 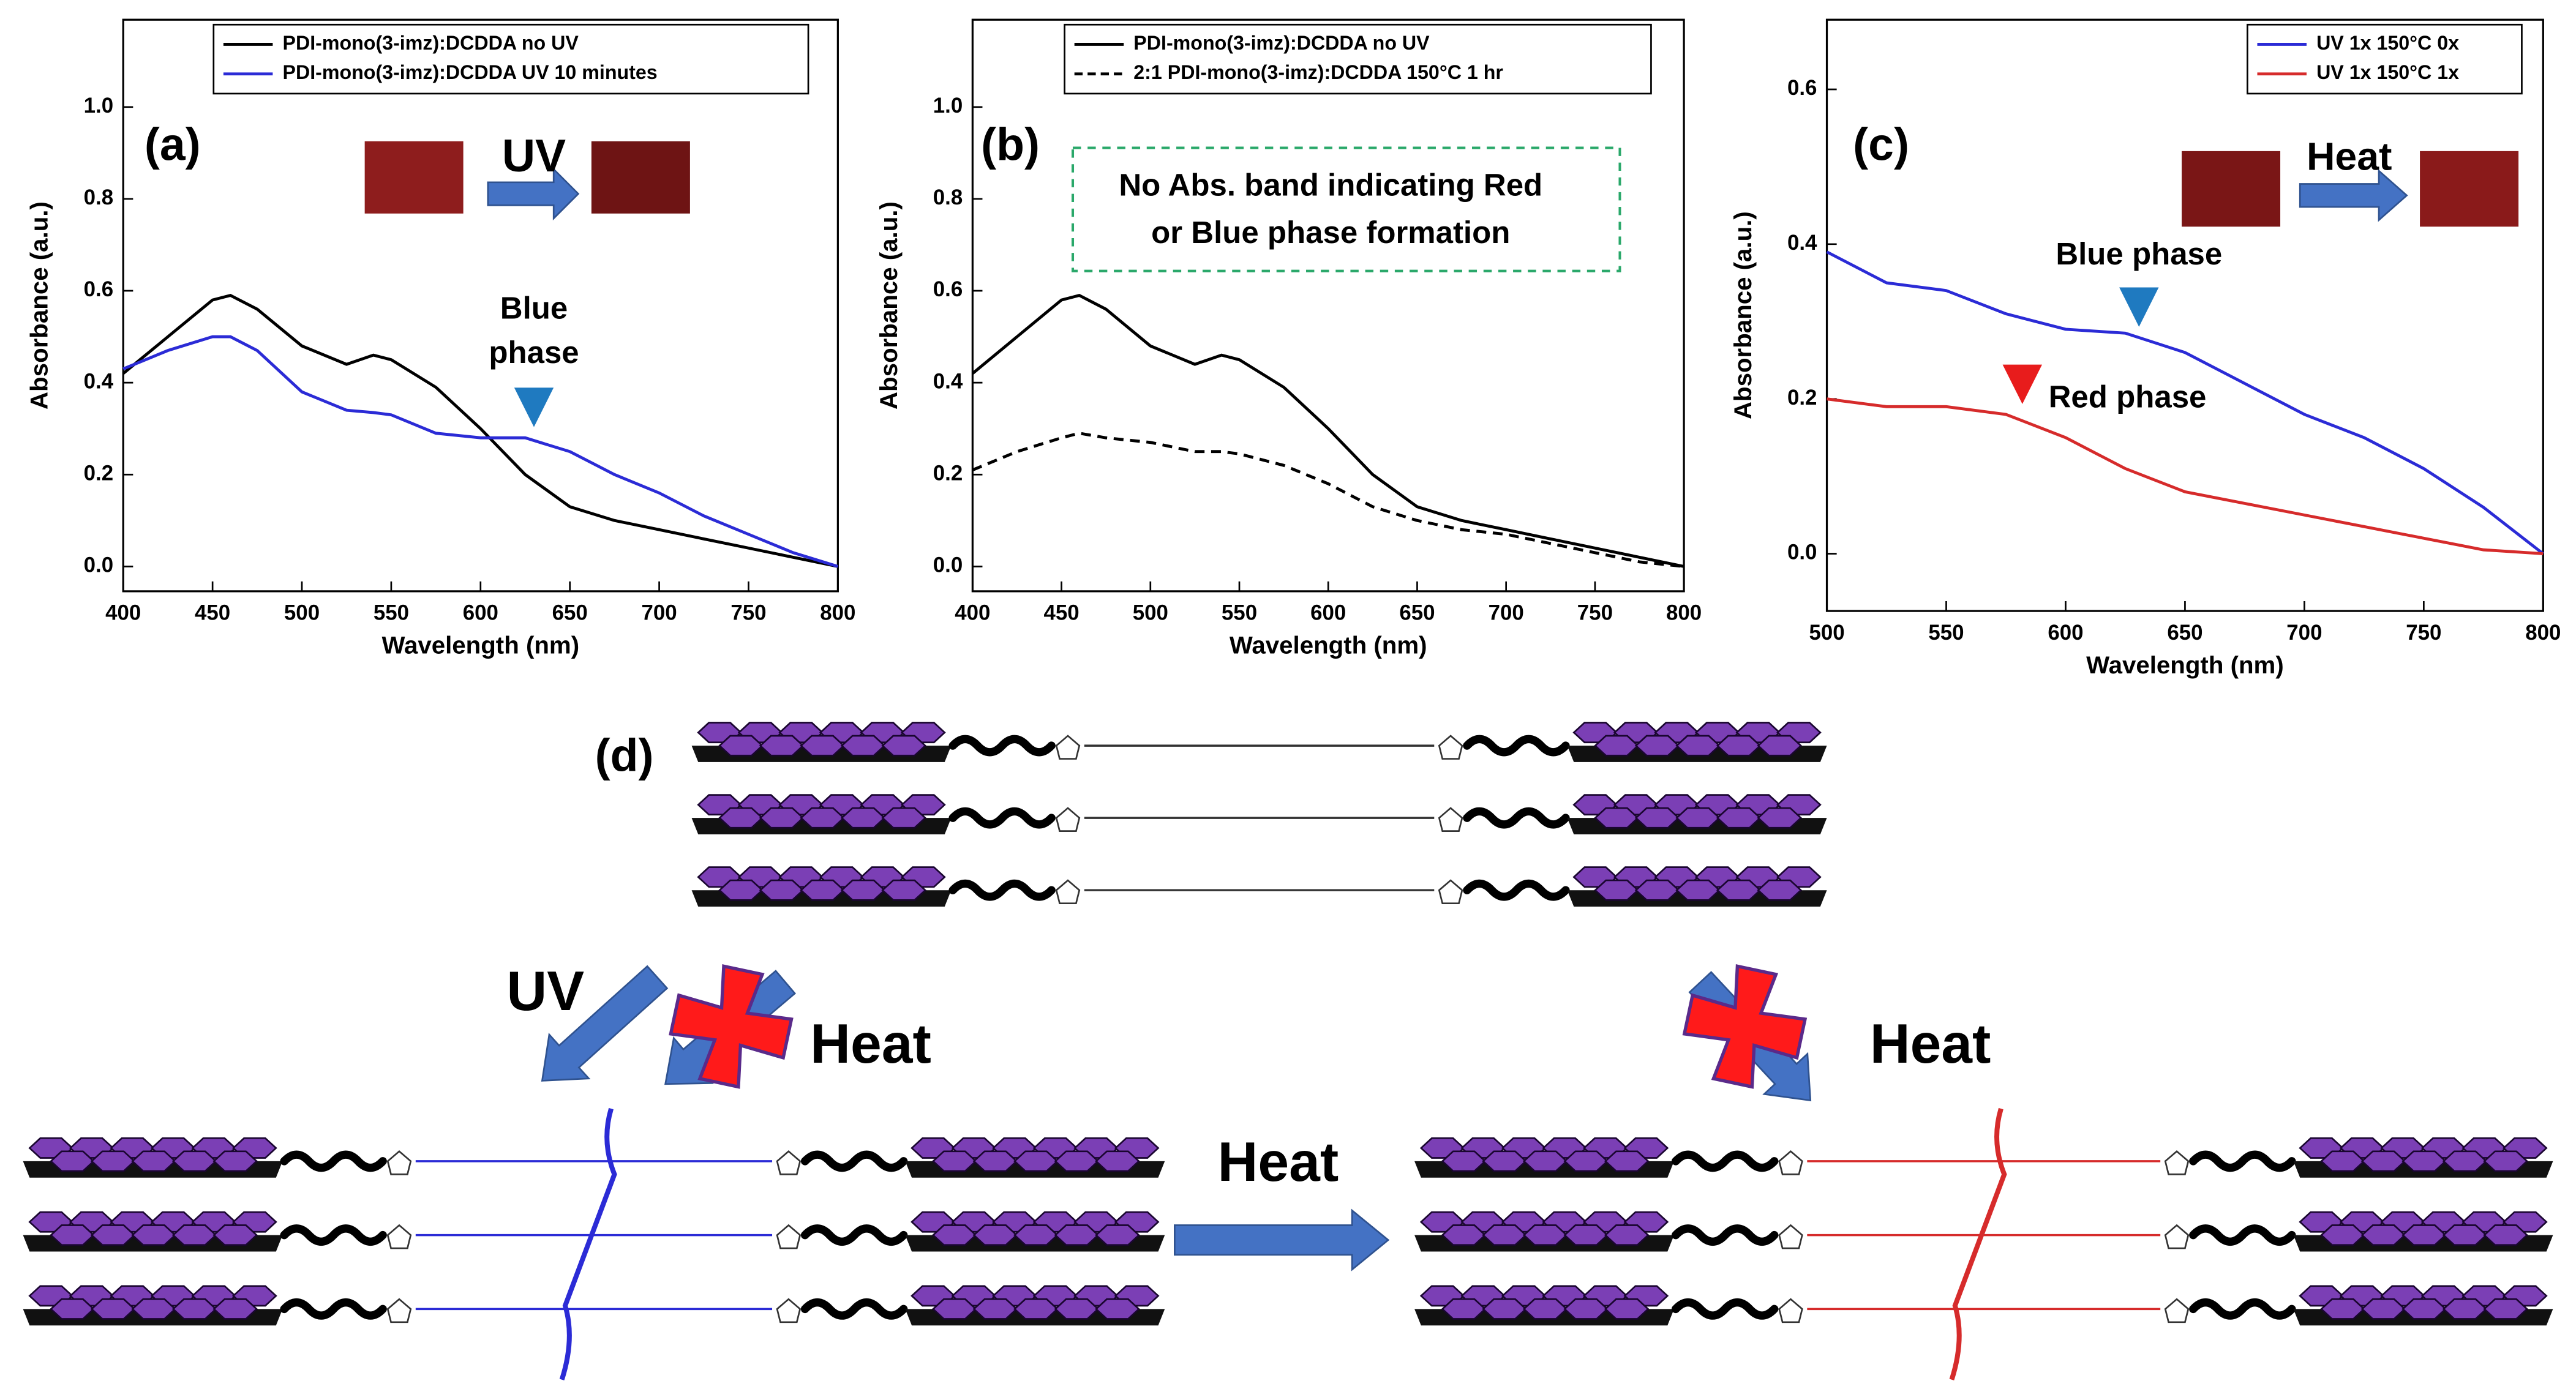 What do you see at coordinates (948, 106) in the screenshot?
I see `y-tick-label: 1.0` at bounding box center [948, 106].